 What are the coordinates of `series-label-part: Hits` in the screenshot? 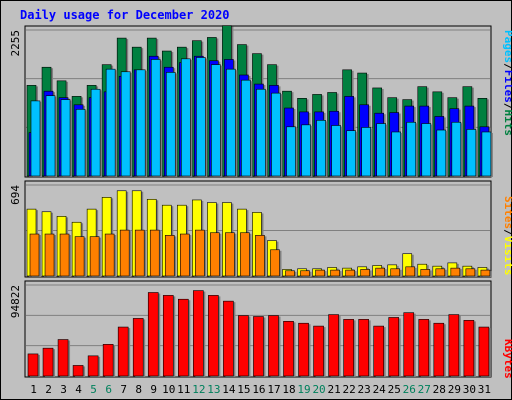 It's located at (507, 123).